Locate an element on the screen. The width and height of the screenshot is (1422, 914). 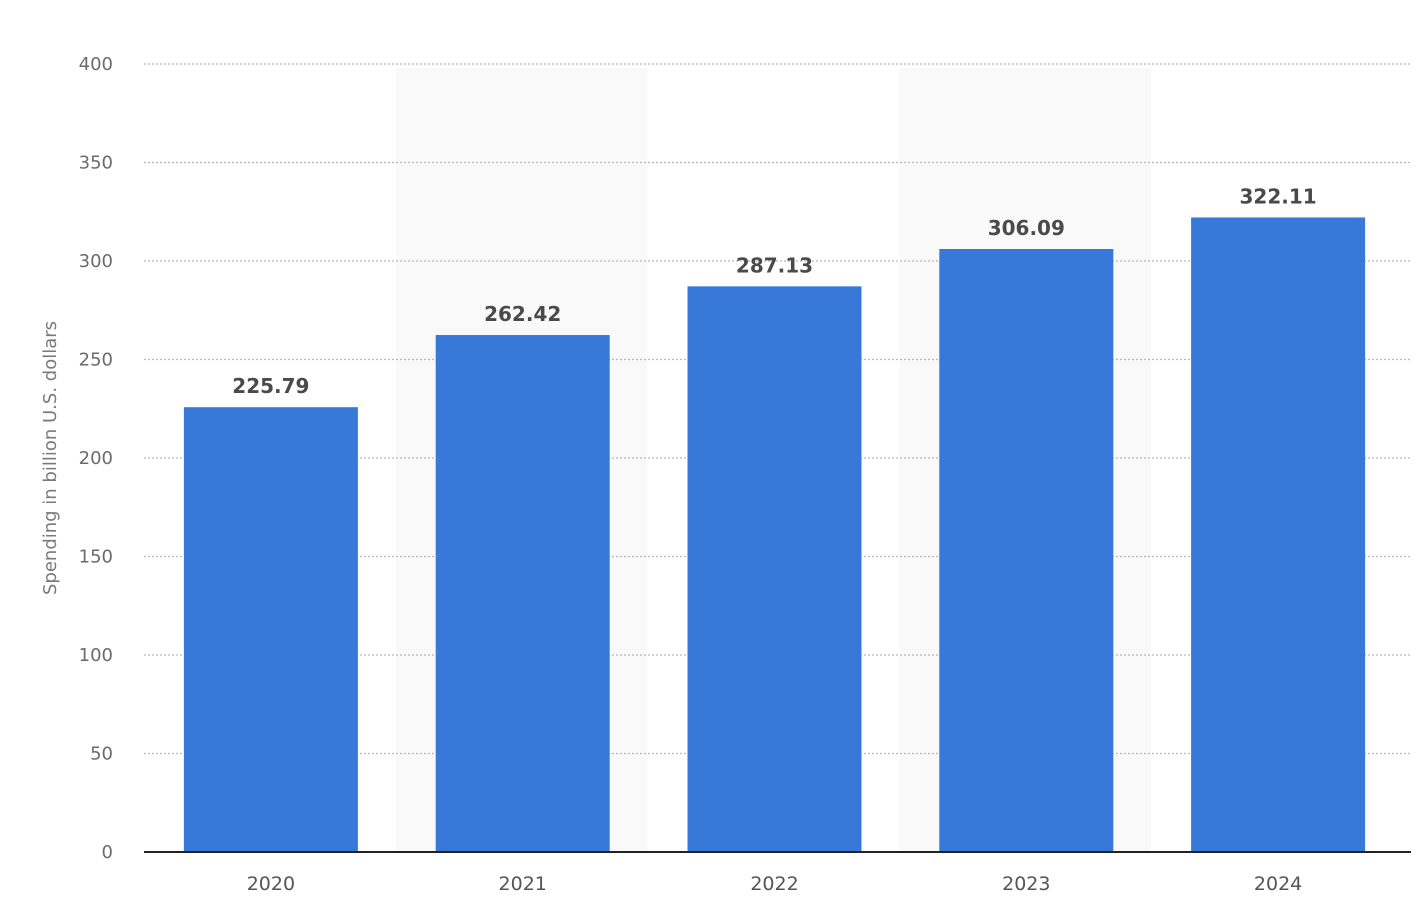
bar-value-label: 262.42 is located at coordinates (522, 314).